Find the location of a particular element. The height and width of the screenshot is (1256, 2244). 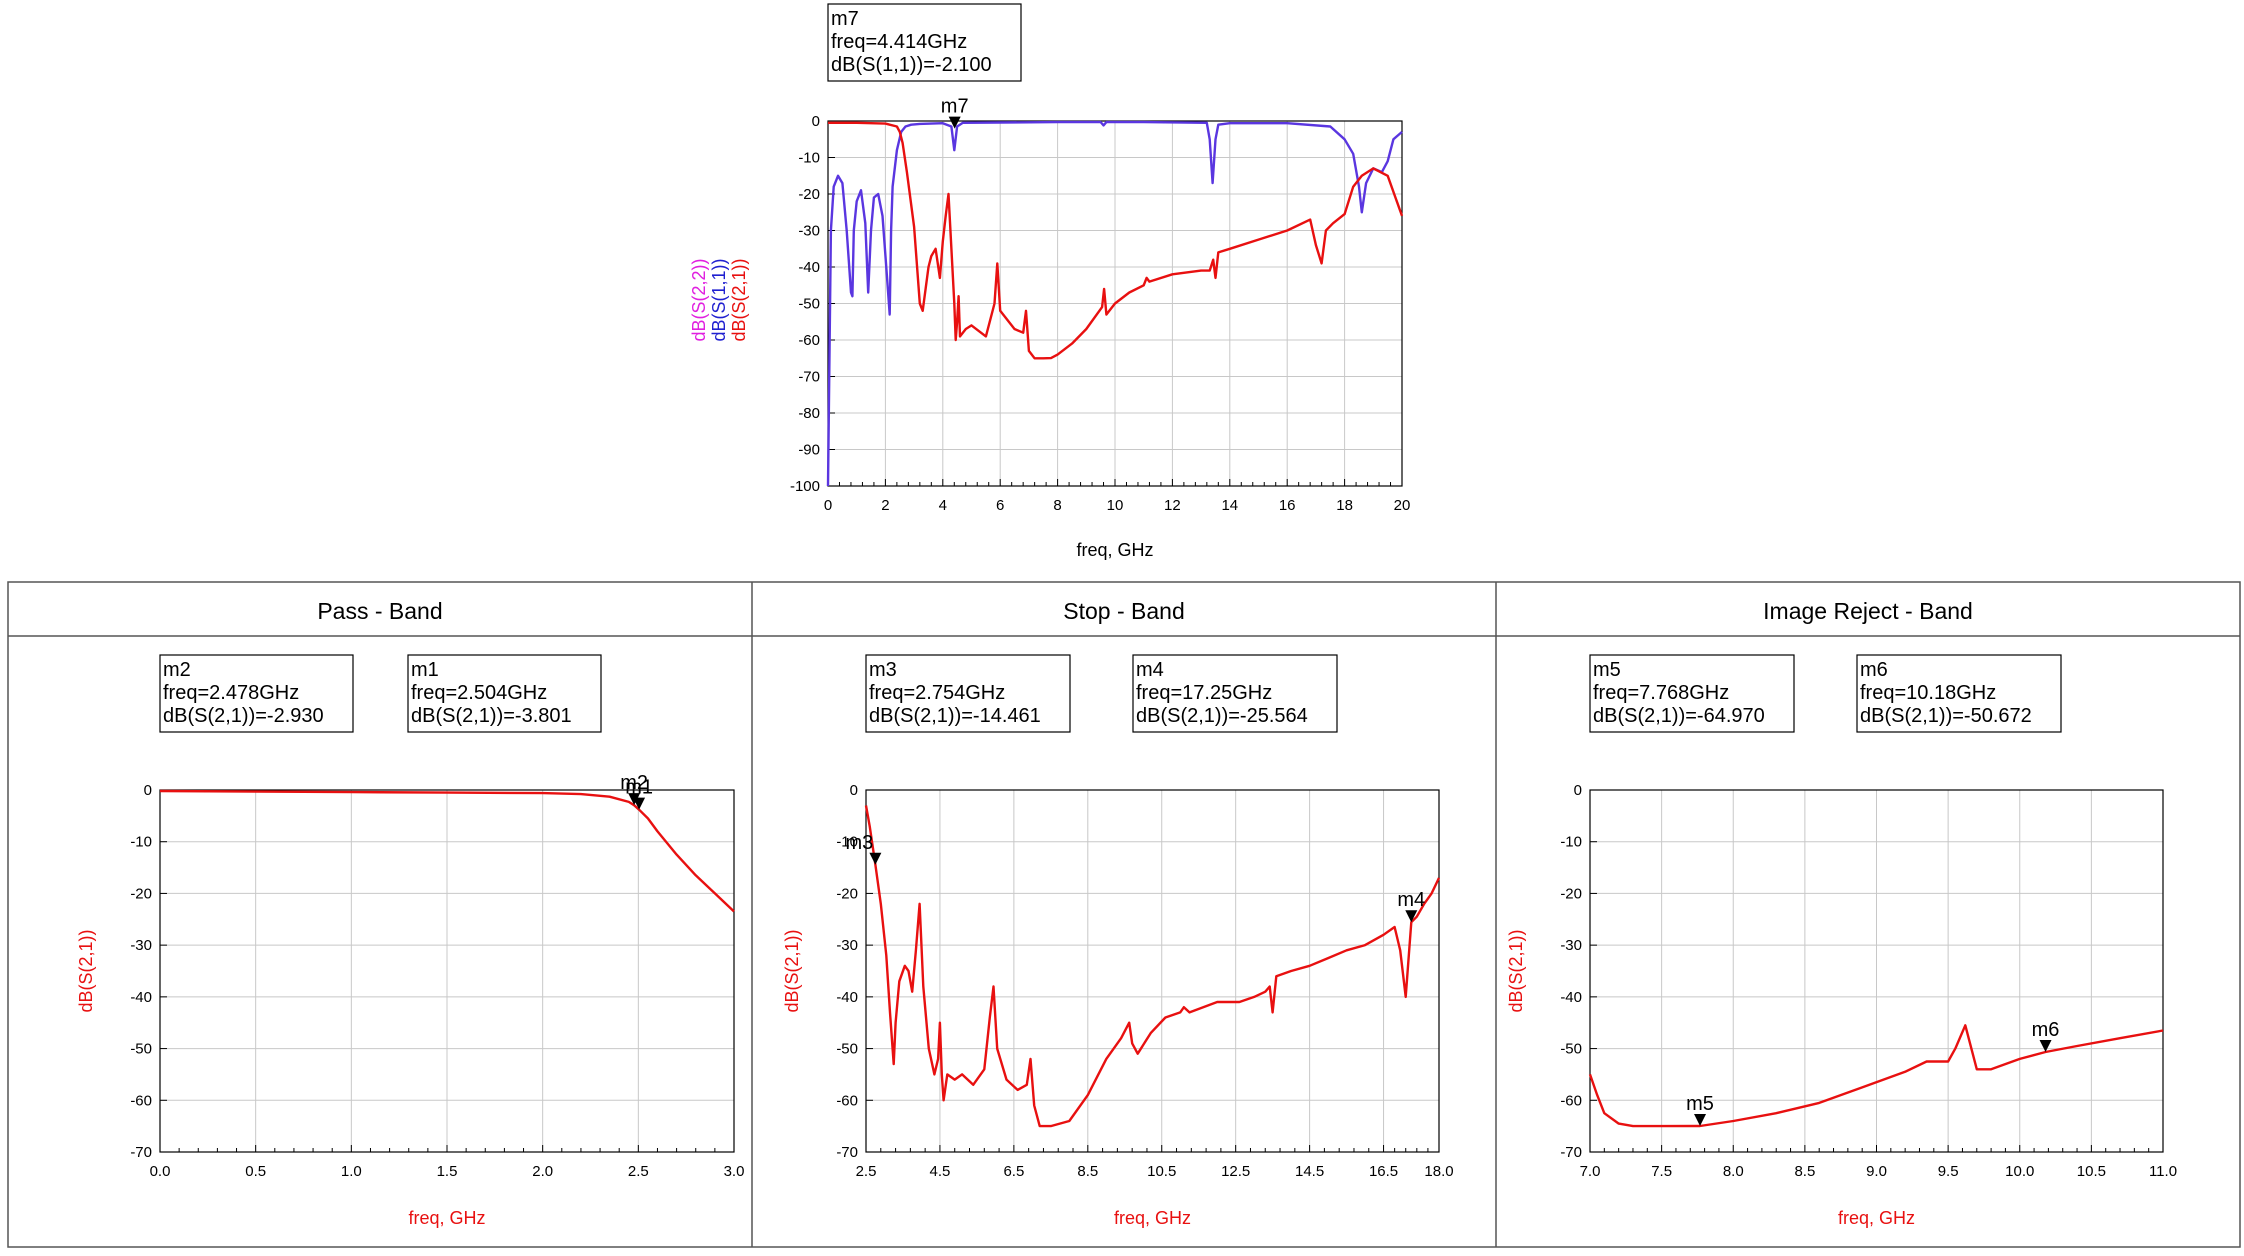

pass-band-title: Pass - Band is located at coordinates (379, 611).